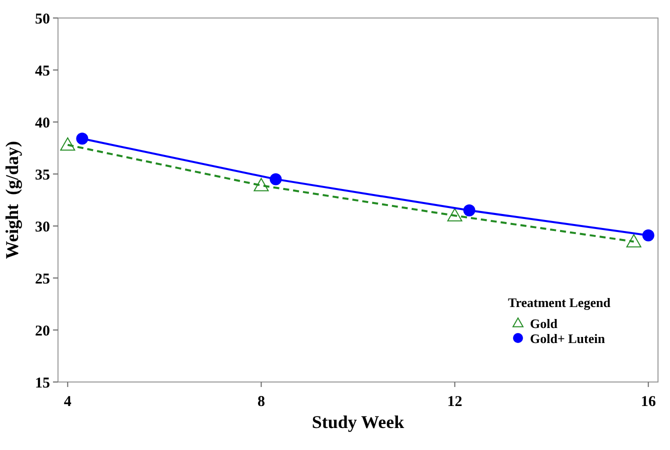 This screenshot has height=450, width=670. What do you see at coordinates (568, 338) in the screenshot?
I see `legend-label: Gold+ Lutein` at bounding box center [568, 338].